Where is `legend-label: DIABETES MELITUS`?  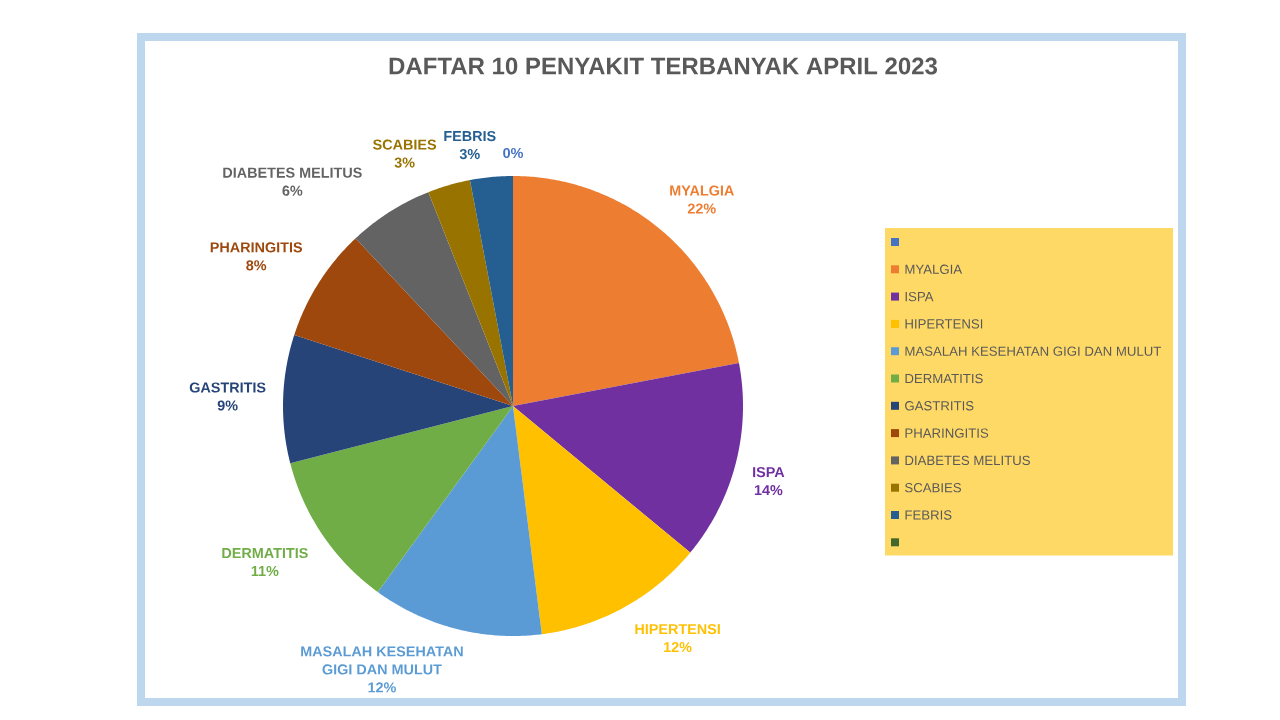 legend-label: DIABETES MELITUS is located at coordinates (967, 460).